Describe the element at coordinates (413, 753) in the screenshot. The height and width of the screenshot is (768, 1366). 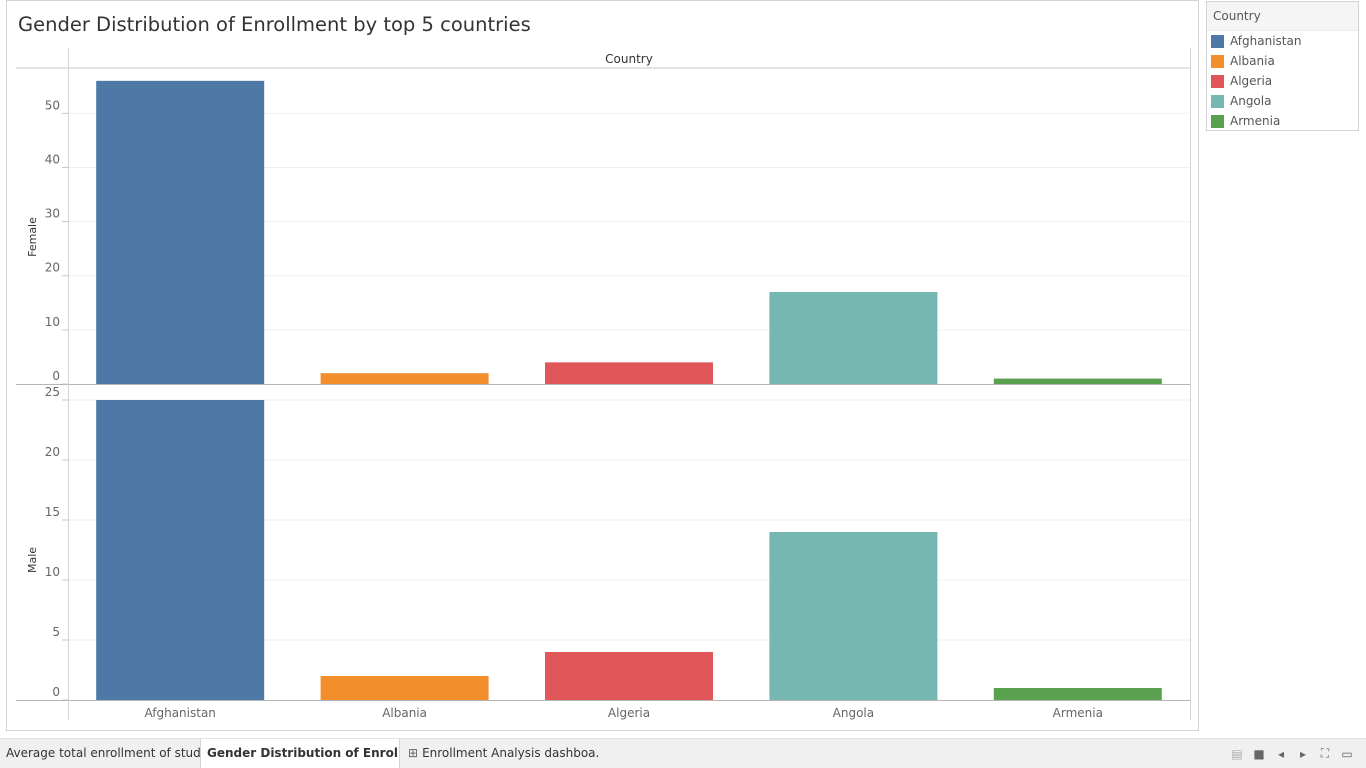
I see `dashboard-icon: ⊞` at that location.